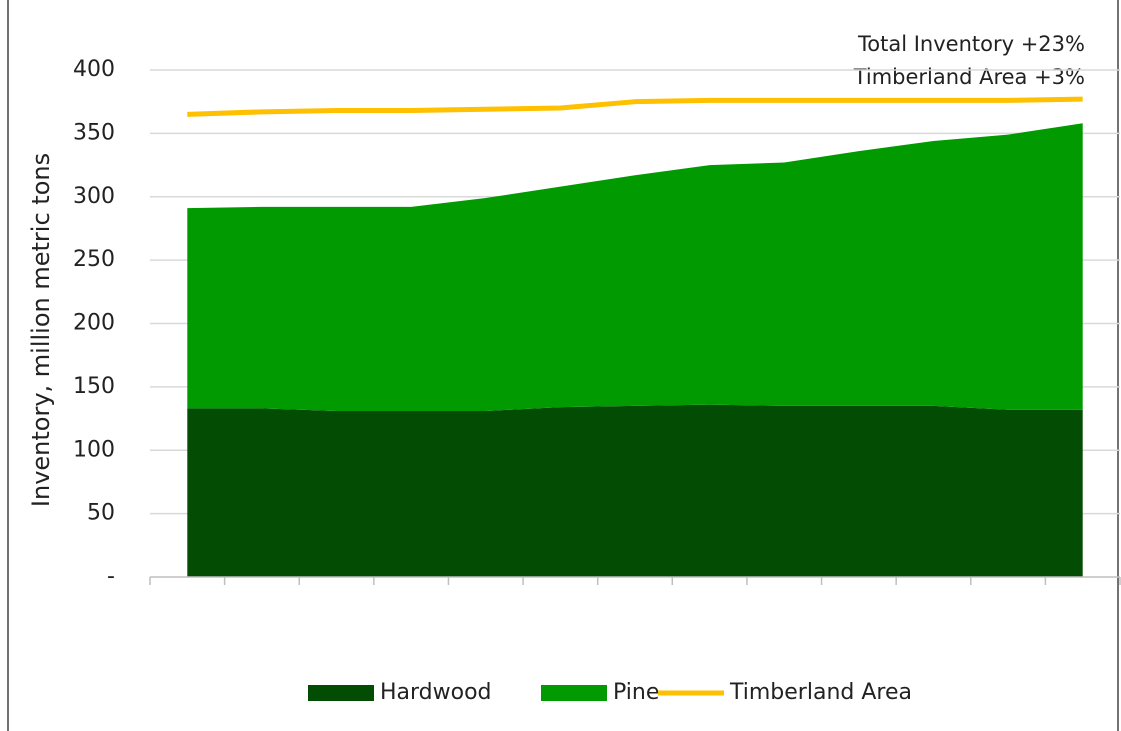  I want to click on y-tick-label: -, so click(111, 576).